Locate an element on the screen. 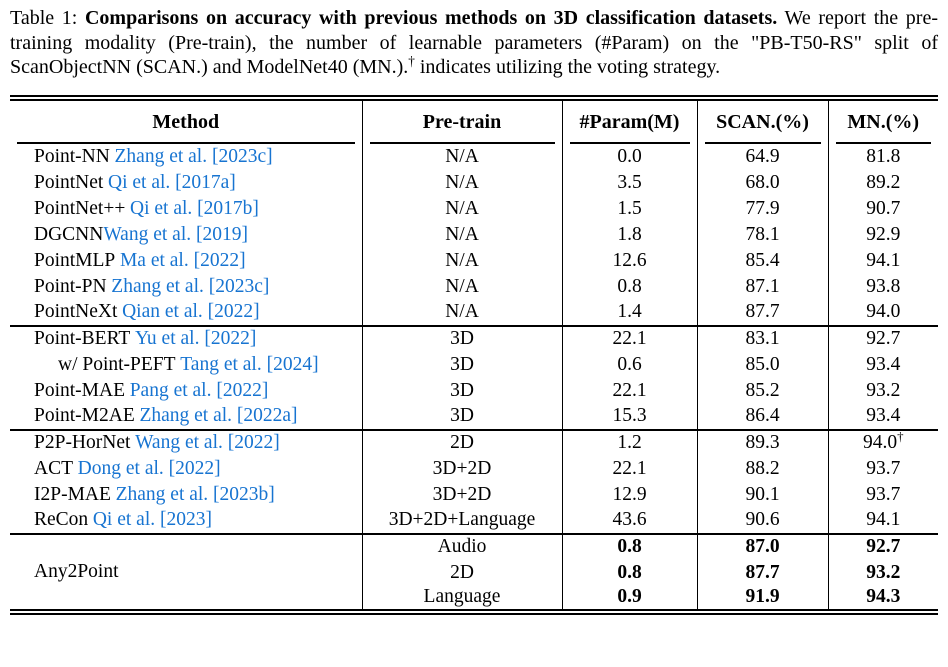 The image size is (948, 667). method-name: Any2Point is located at coordinates (76, 571).